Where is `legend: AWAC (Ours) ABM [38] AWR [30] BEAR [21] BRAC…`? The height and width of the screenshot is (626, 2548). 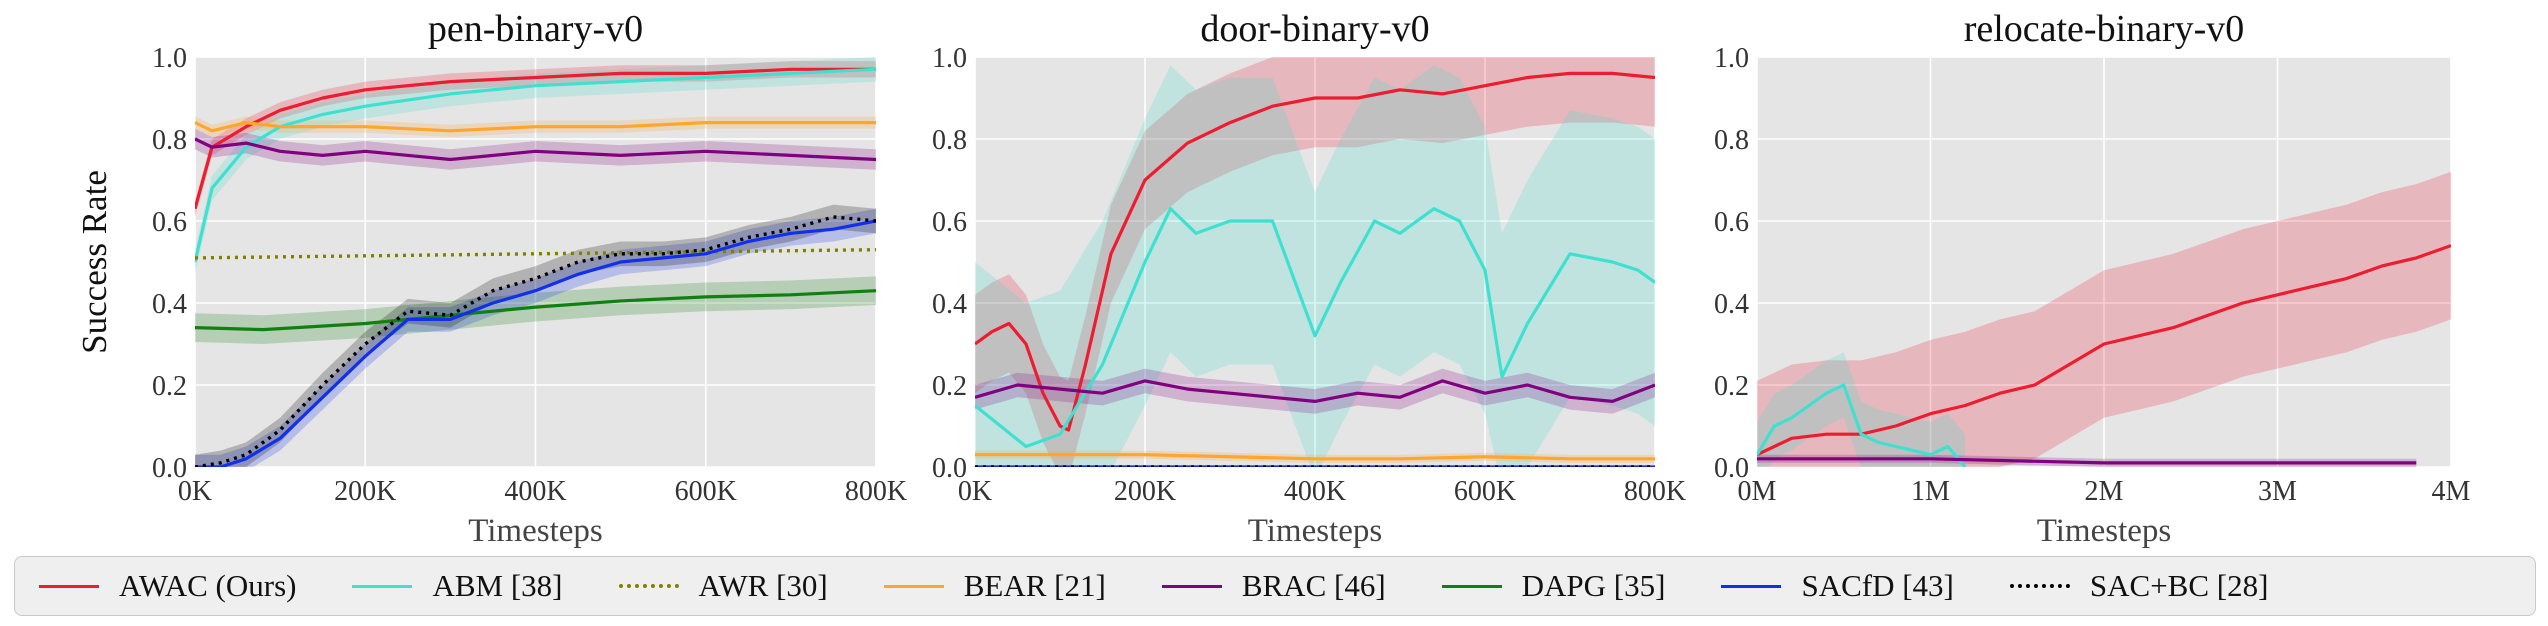
legend: AWAC (Ours) ABM [38] AWR [30] BEAR [21] BRAC… is located at coordinates (1275, 586).